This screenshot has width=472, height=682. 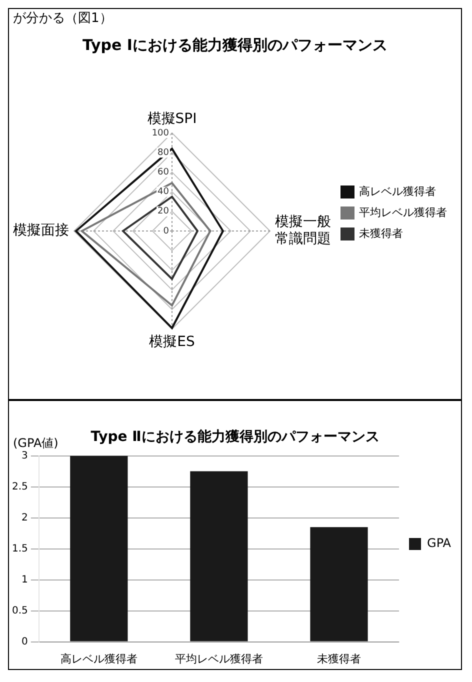 I want to click on text: が分かる（図1）, so click(x=63, y=18).